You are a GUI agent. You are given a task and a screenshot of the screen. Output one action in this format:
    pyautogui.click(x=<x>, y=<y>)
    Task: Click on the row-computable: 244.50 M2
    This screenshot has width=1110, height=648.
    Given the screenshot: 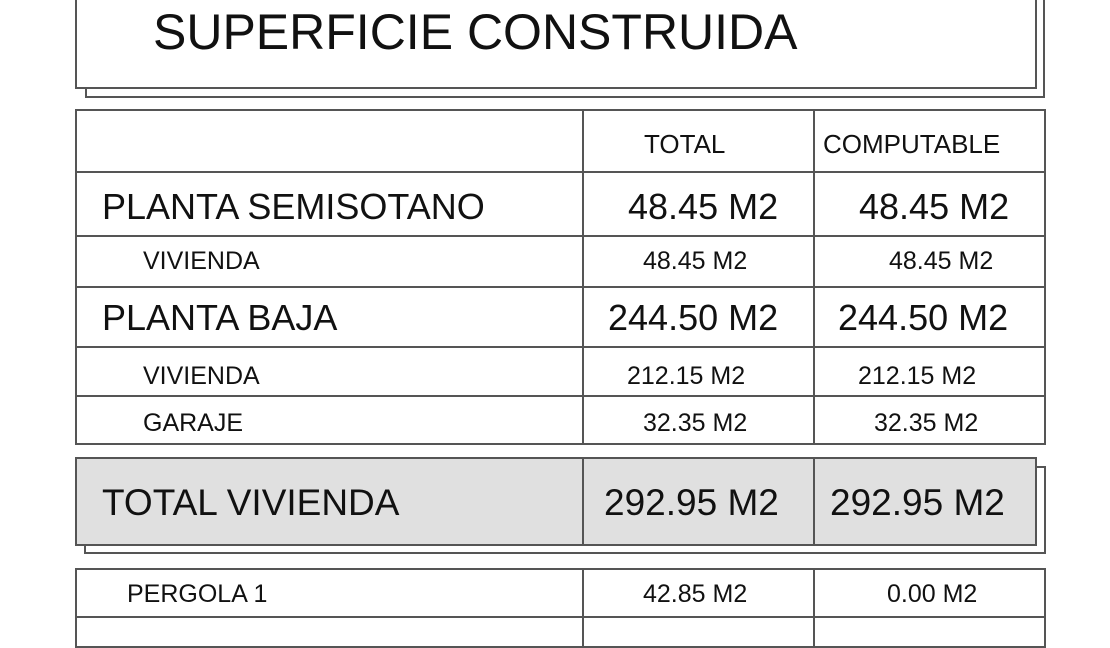 What is the action you would take?
    pyautogui.click(x=923, y=317)
    